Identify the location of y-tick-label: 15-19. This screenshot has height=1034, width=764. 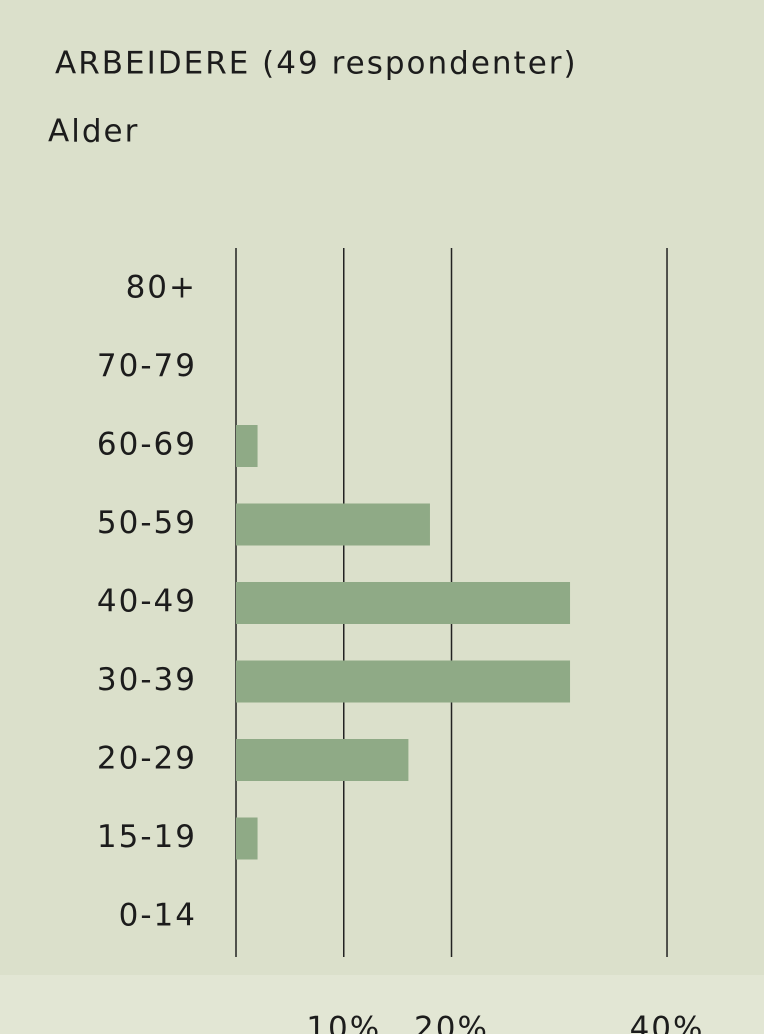
(147, 837).